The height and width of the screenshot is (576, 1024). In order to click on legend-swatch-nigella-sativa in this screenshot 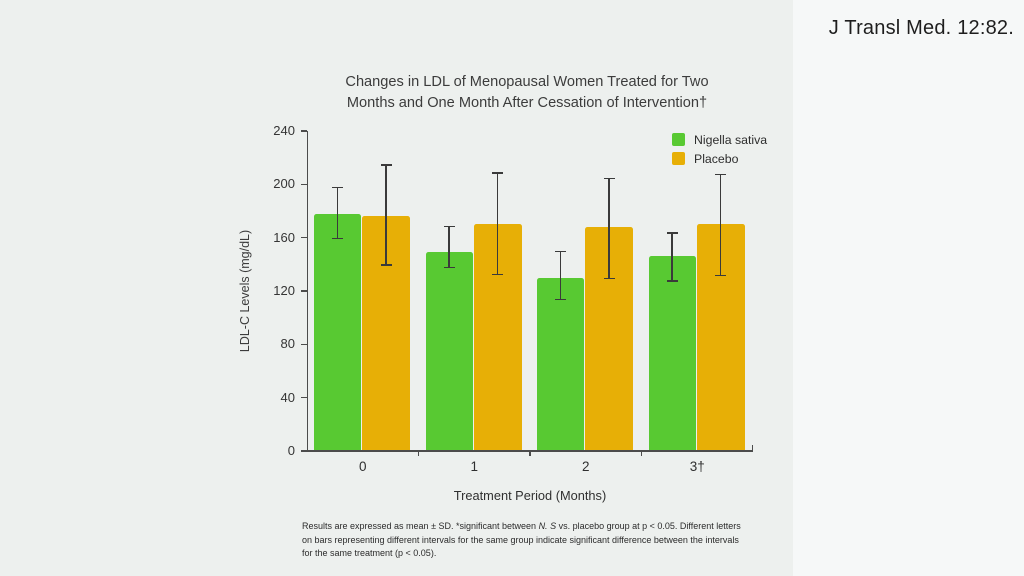, I will do `click(678, 139)`.